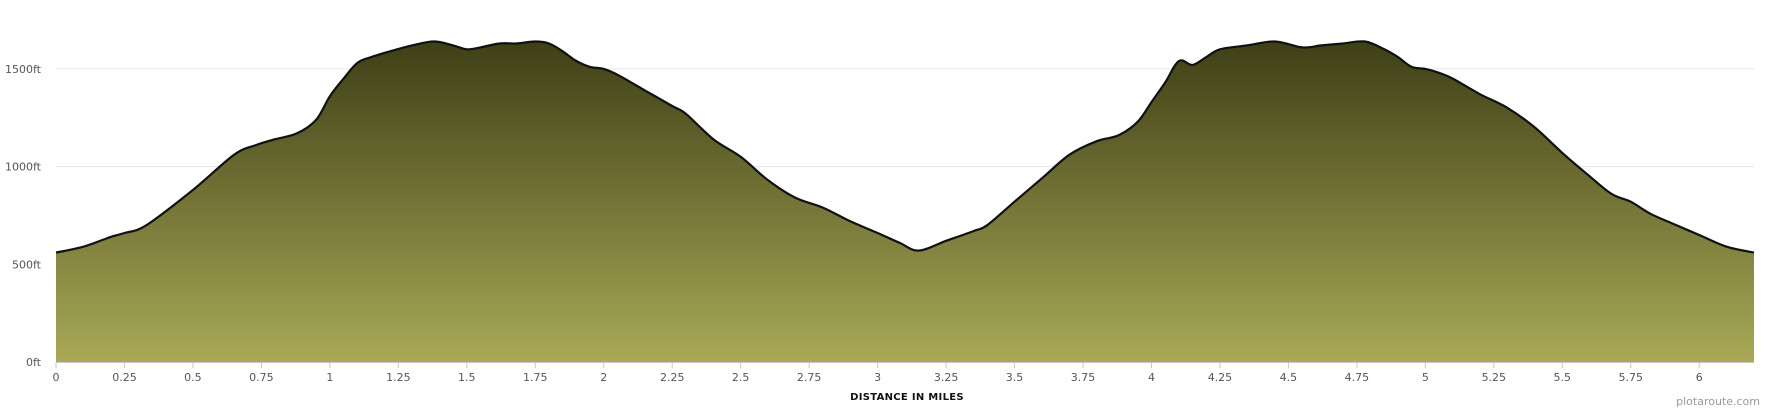 This screenshot has height=410, width=1770. What do you see at coordinates (1425, 377) in the screenshot?
I see `x-tick-label: 5` at bounding box center [1425, 377].